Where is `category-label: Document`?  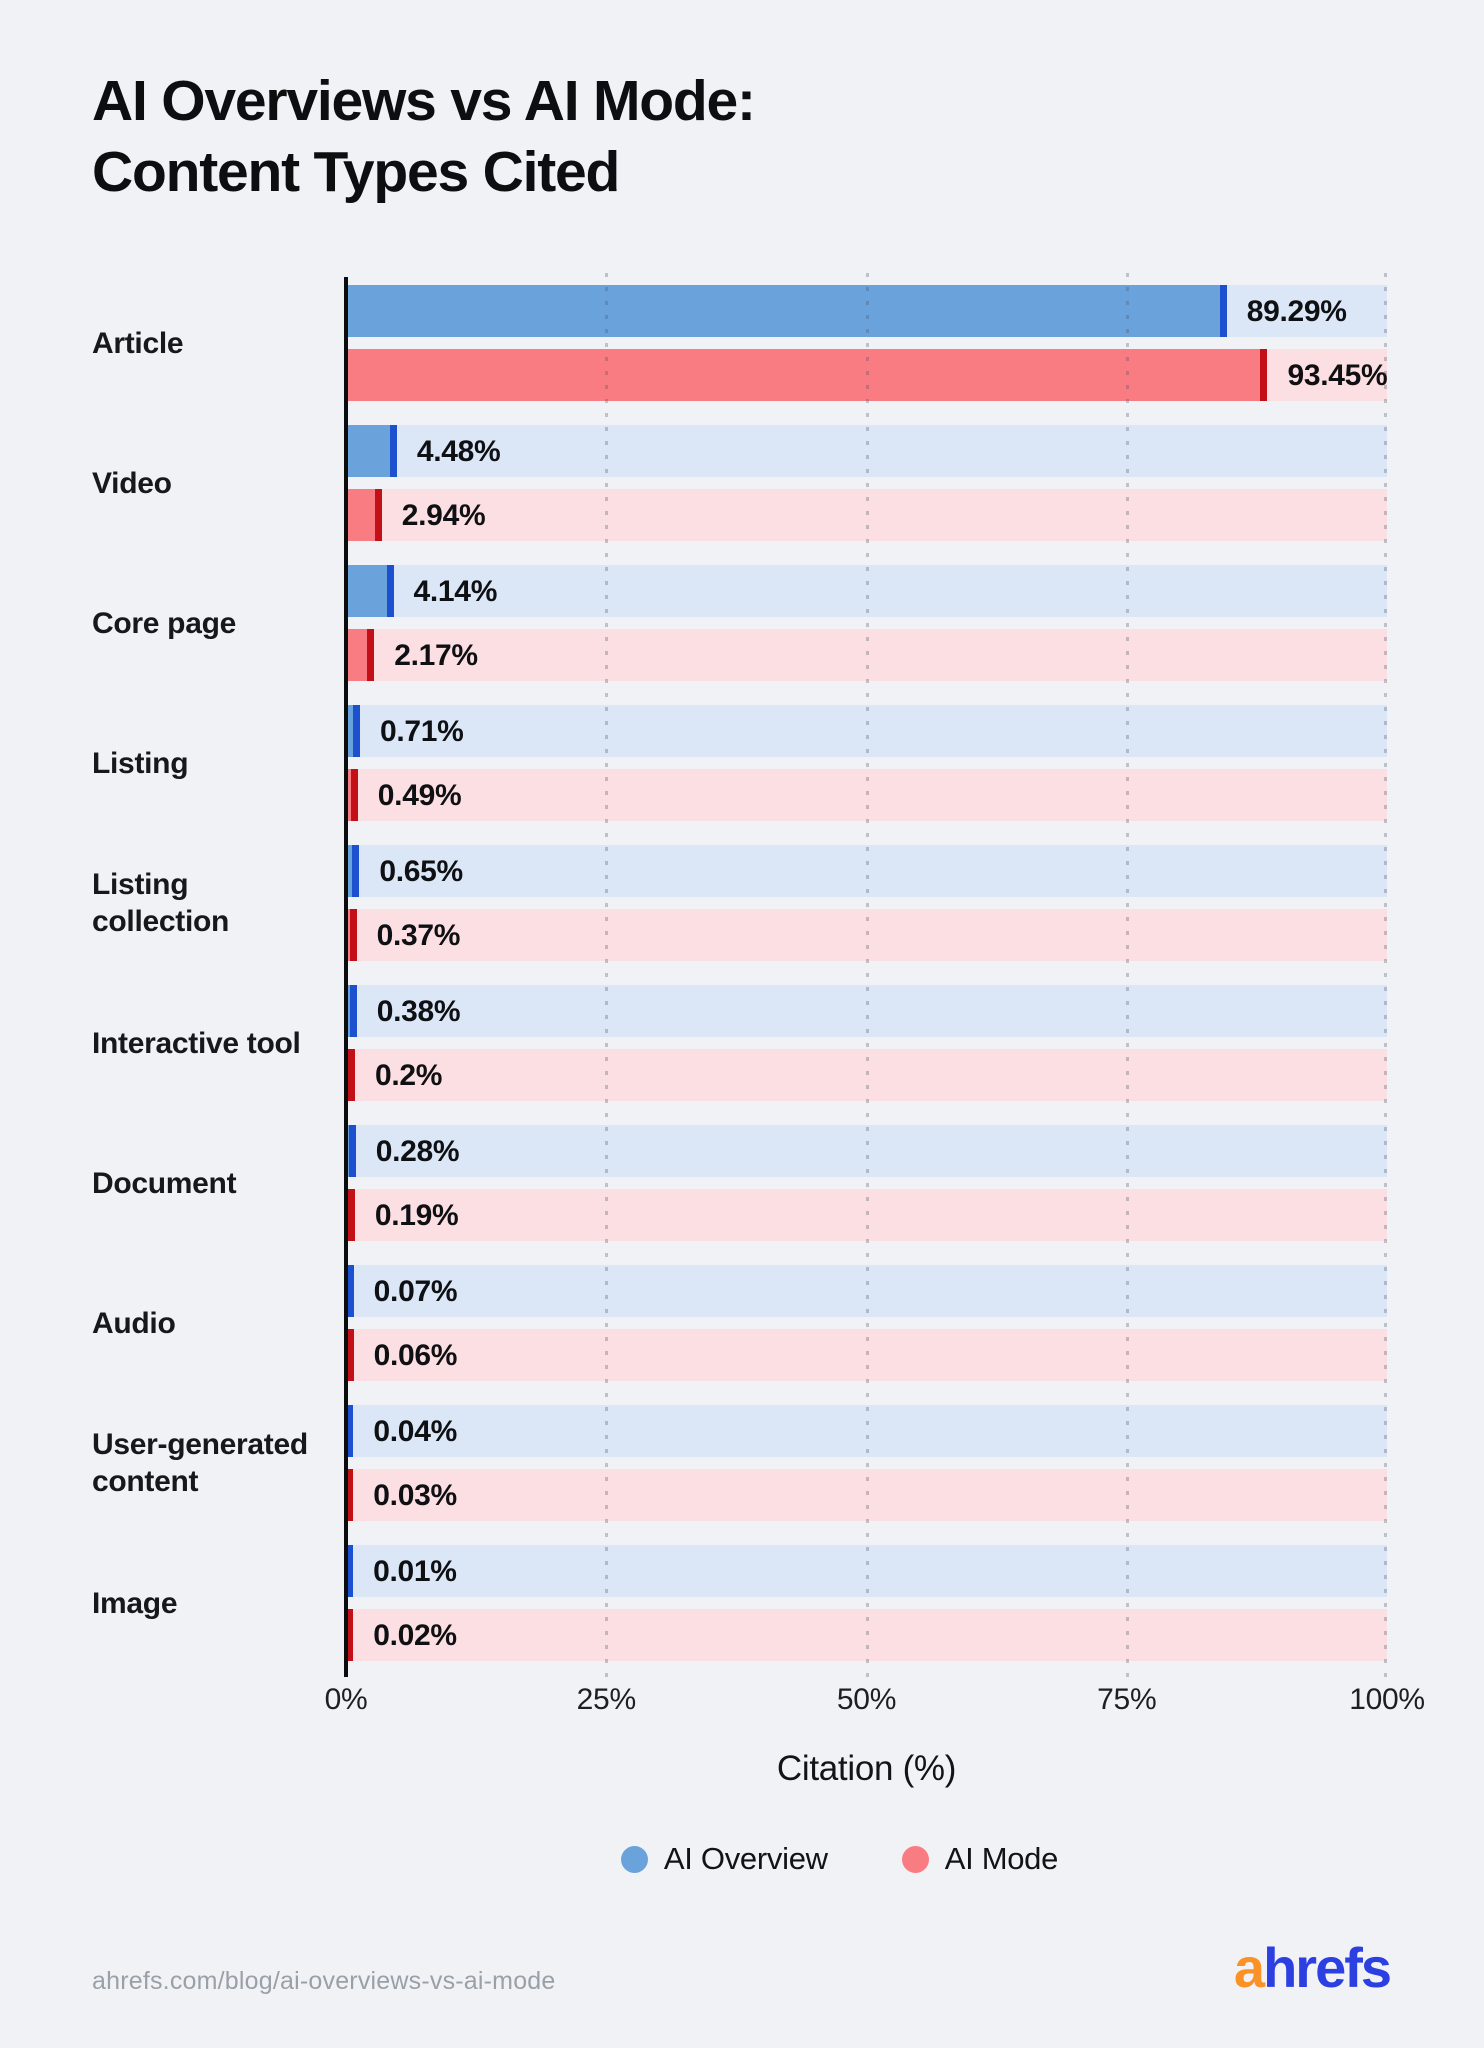 category-label: Document is located at coordinates (164, 1183).